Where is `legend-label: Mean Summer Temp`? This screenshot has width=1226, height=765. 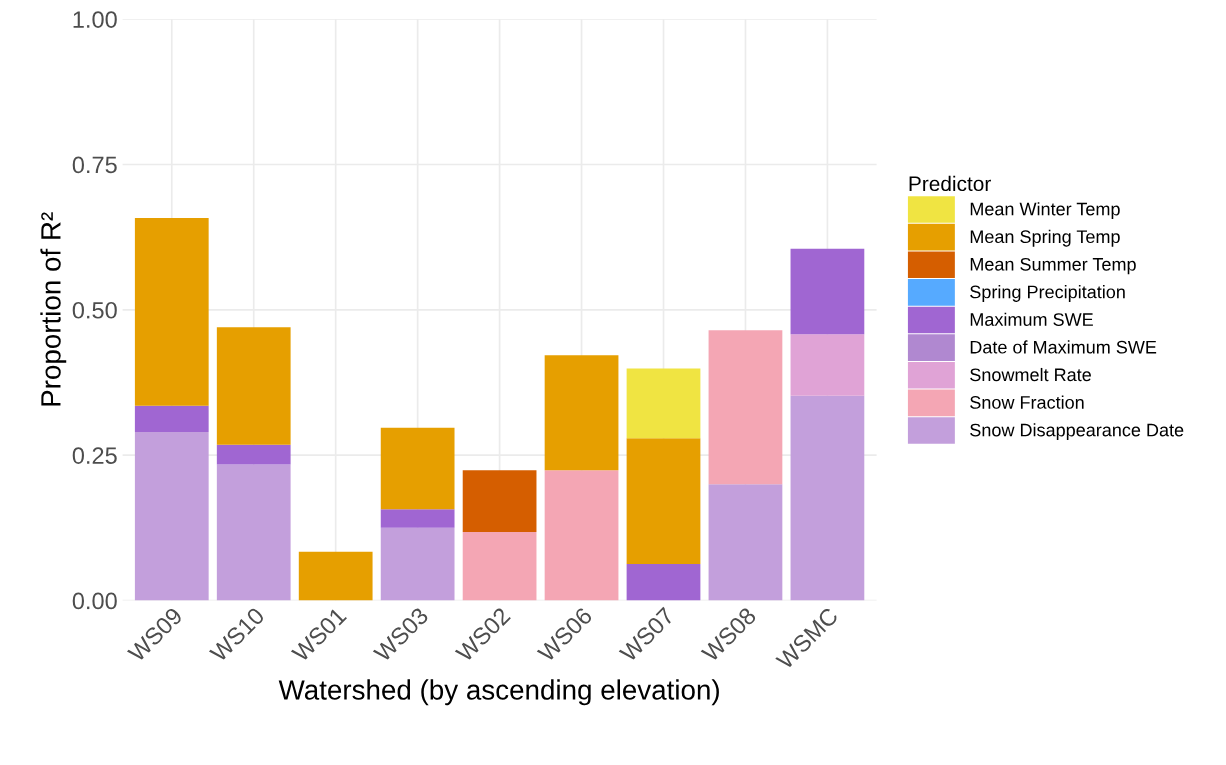
legend-label: Mean Summer Temp is located at coordinates (1053, 266).